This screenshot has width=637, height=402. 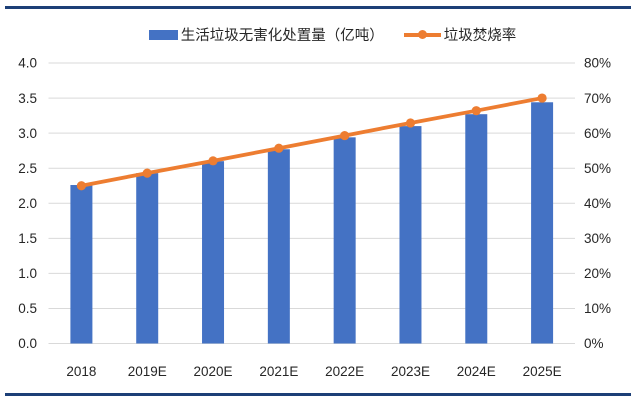 I want to click on legend-item-line-series: 垃圾焚烧率, so click(x=460, y=34).